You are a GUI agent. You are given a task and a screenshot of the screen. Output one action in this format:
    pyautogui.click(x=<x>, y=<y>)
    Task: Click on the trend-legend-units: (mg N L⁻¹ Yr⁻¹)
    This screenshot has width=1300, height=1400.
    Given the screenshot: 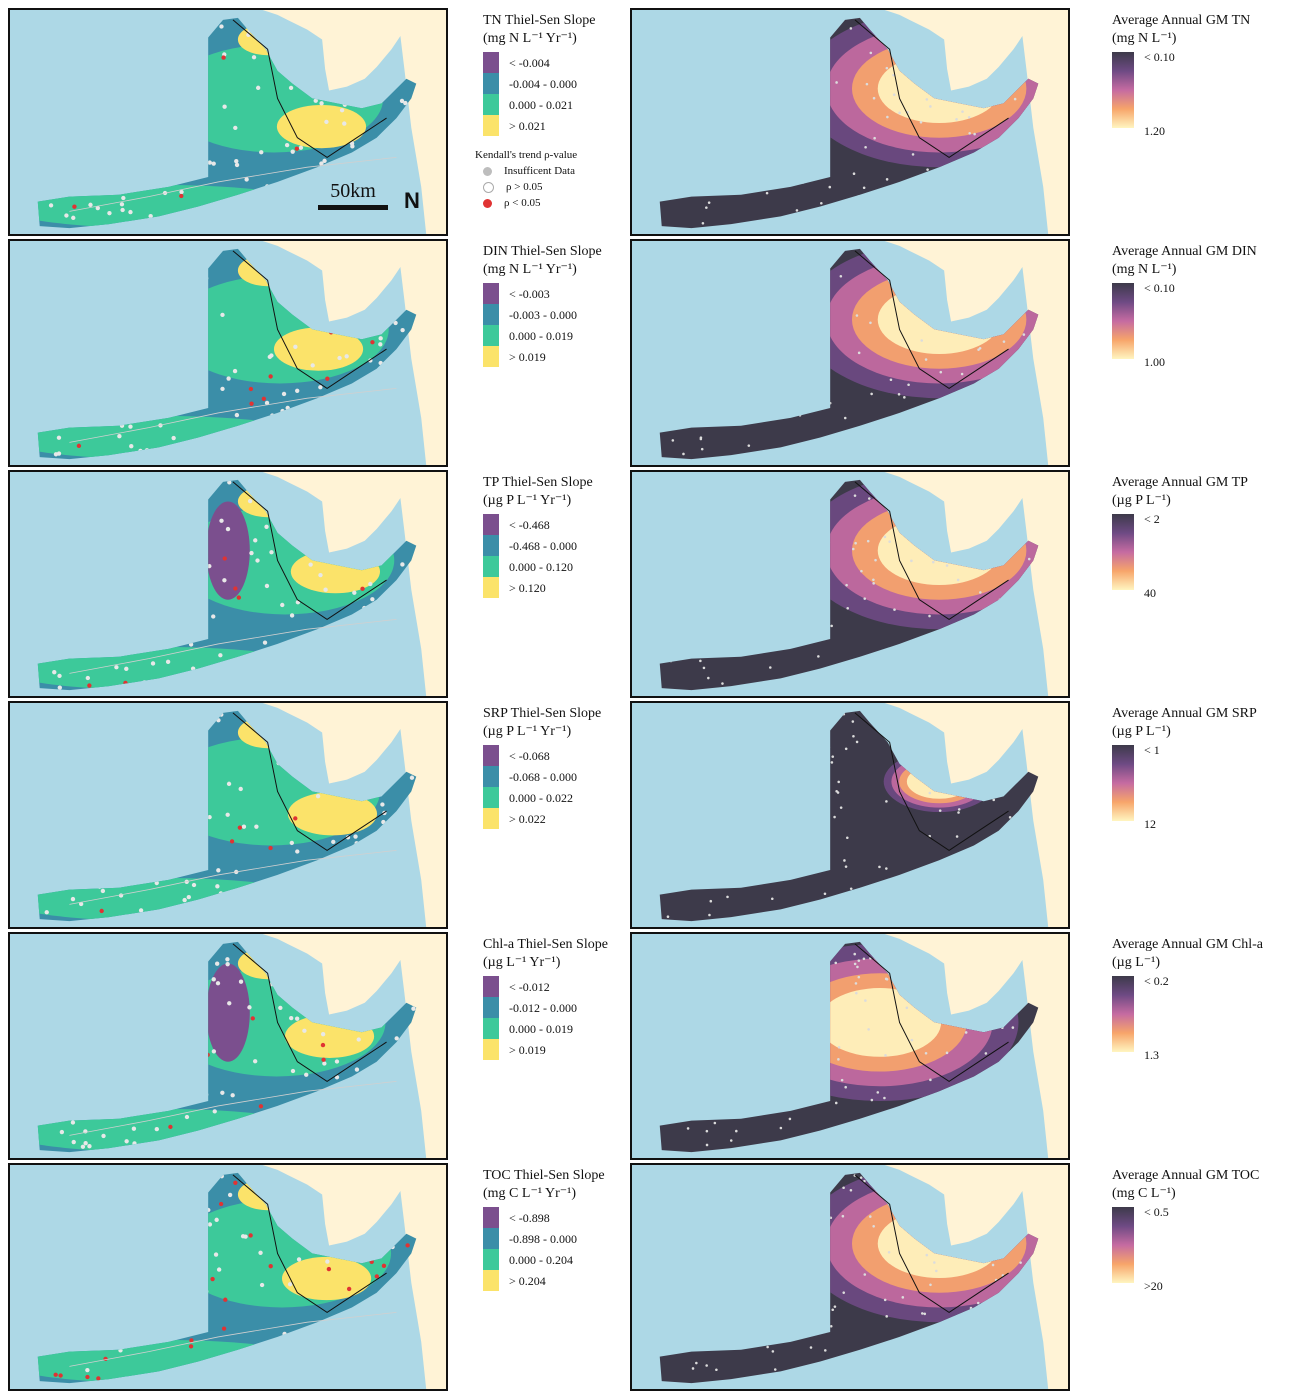 What is the action you would take?
    pyautogui.click(x=530, y=269)
    